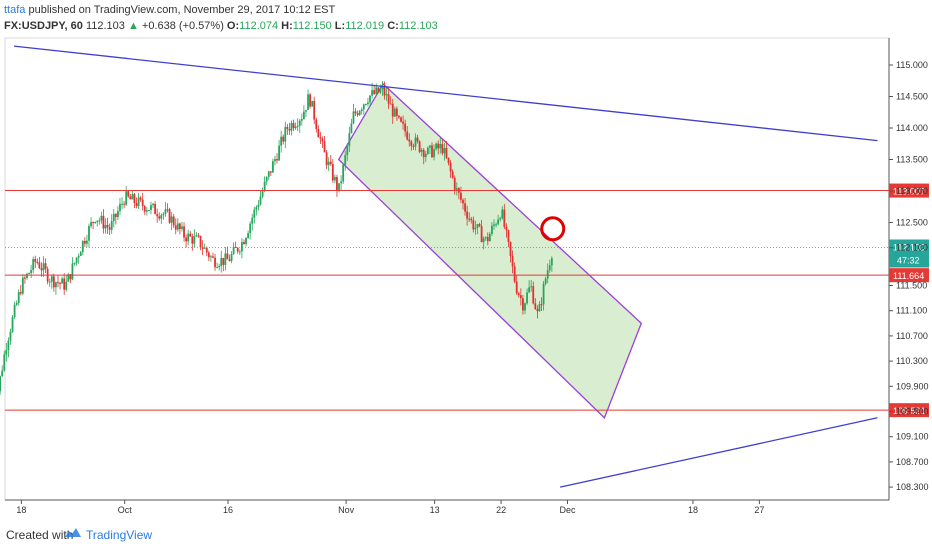 This screenshot has width=932, height=550. I want to click on y-tick-label: 108.700, so click(912, 462).